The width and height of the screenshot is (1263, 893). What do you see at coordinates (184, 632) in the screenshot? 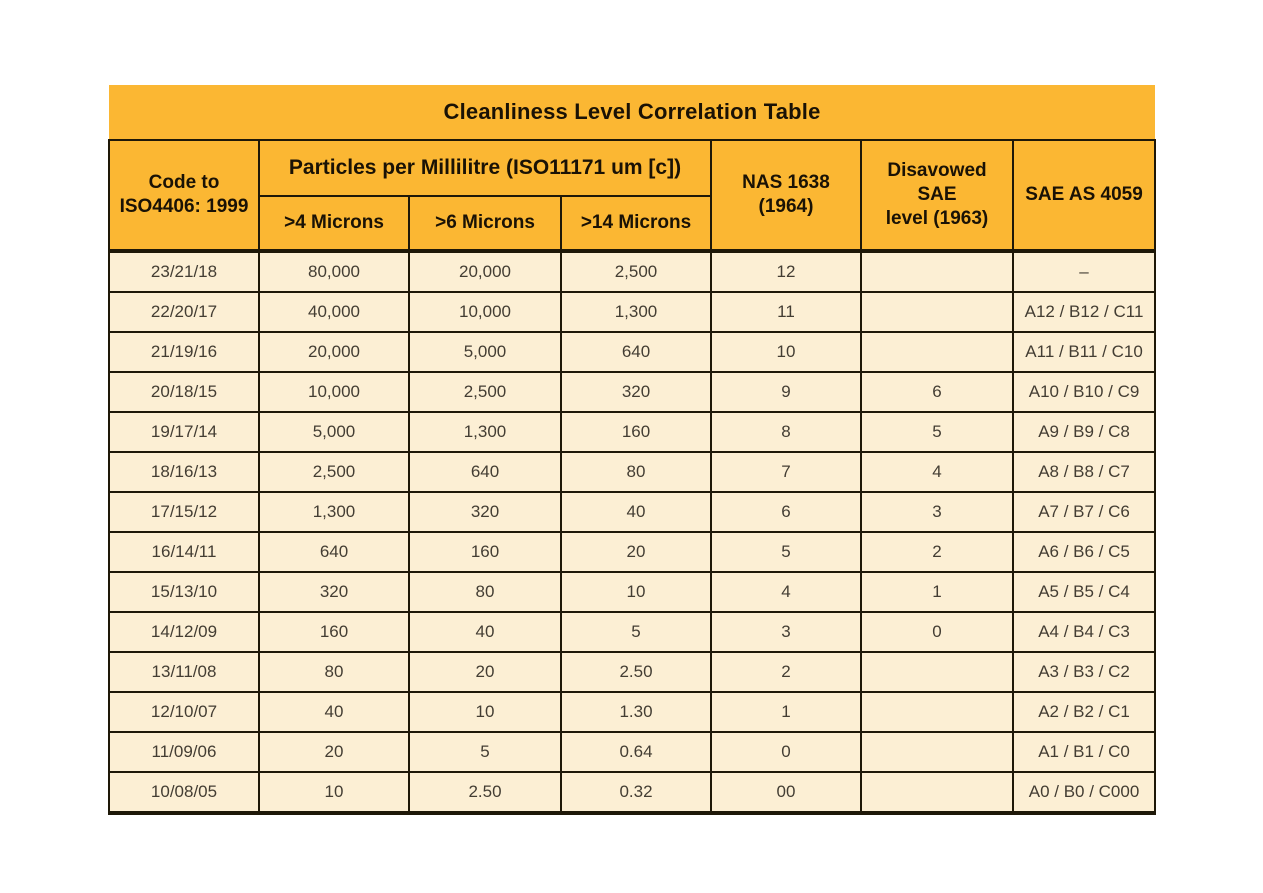
I see `cell-iso-code: 14/12/09` at bounding box center [184, 632].